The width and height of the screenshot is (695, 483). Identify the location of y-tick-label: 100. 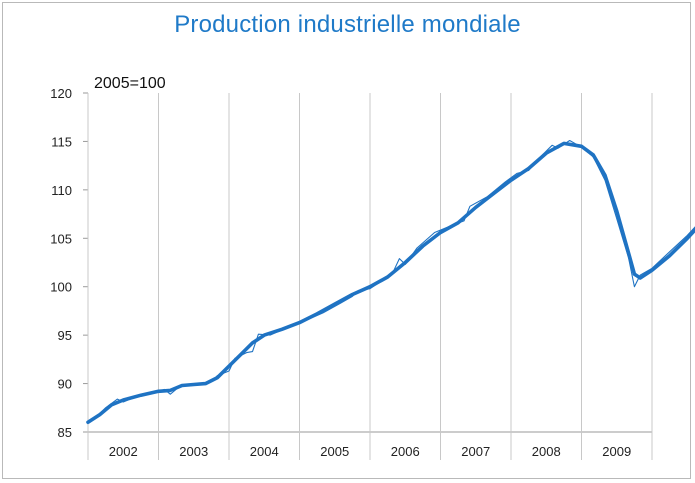
(61, 287).